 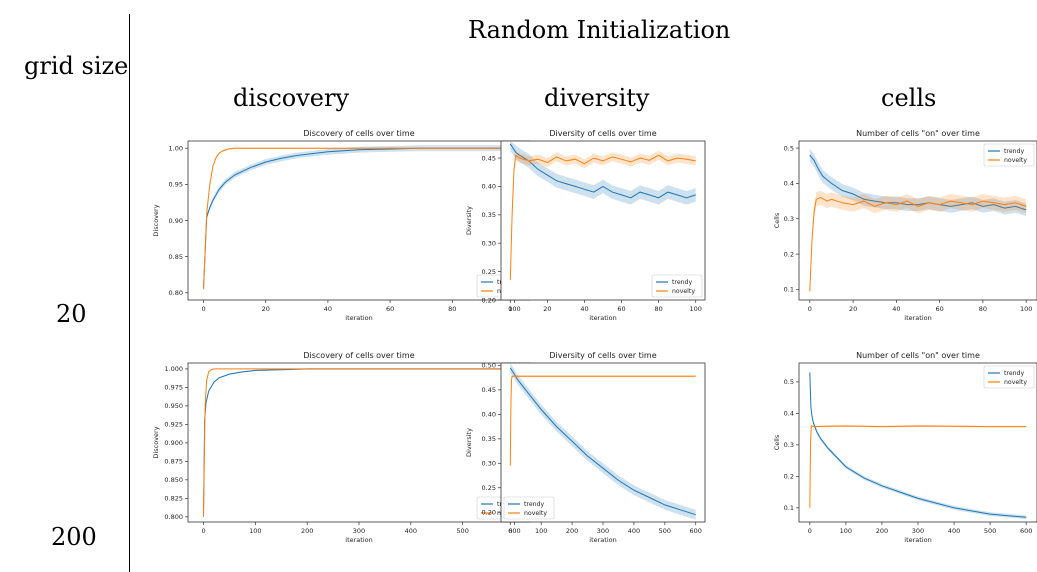 I want to click on y-tick-label: 0.95, so click(x=176, y=185).